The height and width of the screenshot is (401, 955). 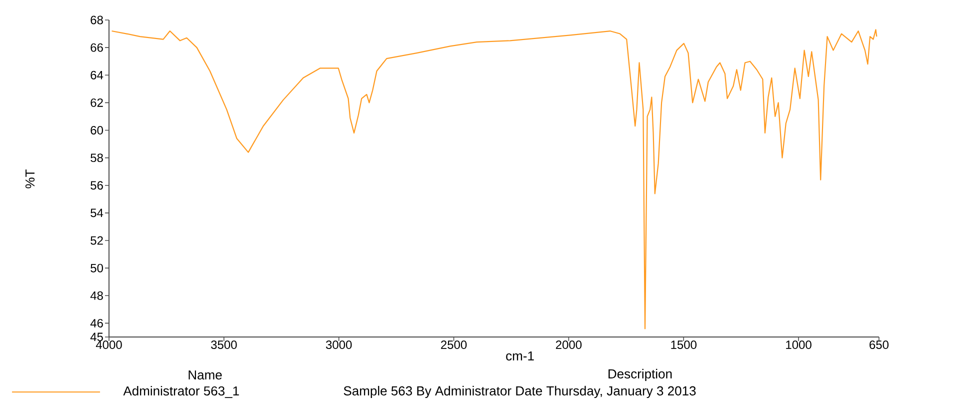 I want to click on y-tick-label: 46, so click(x=96, y=323).